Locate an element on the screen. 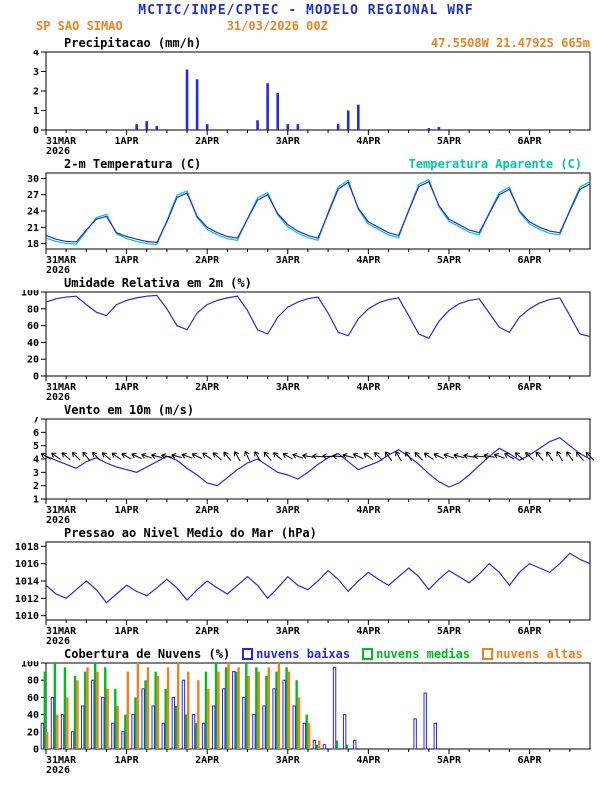 The height and width of the screenshot is (792, 612). svg-text: 4 is located at coordinates (36, 460).